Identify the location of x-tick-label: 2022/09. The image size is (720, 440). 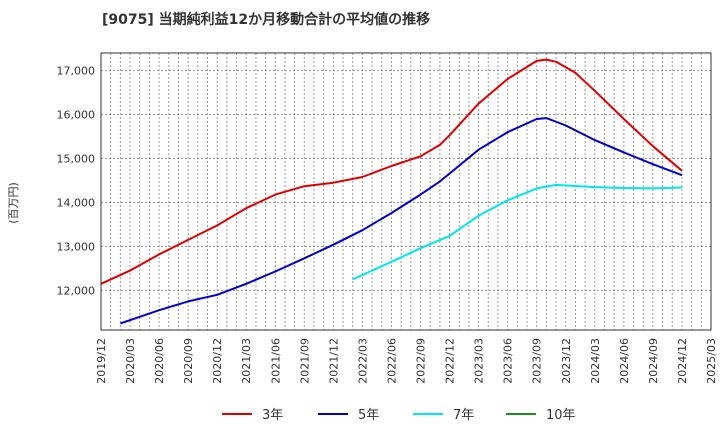
(421, 361).